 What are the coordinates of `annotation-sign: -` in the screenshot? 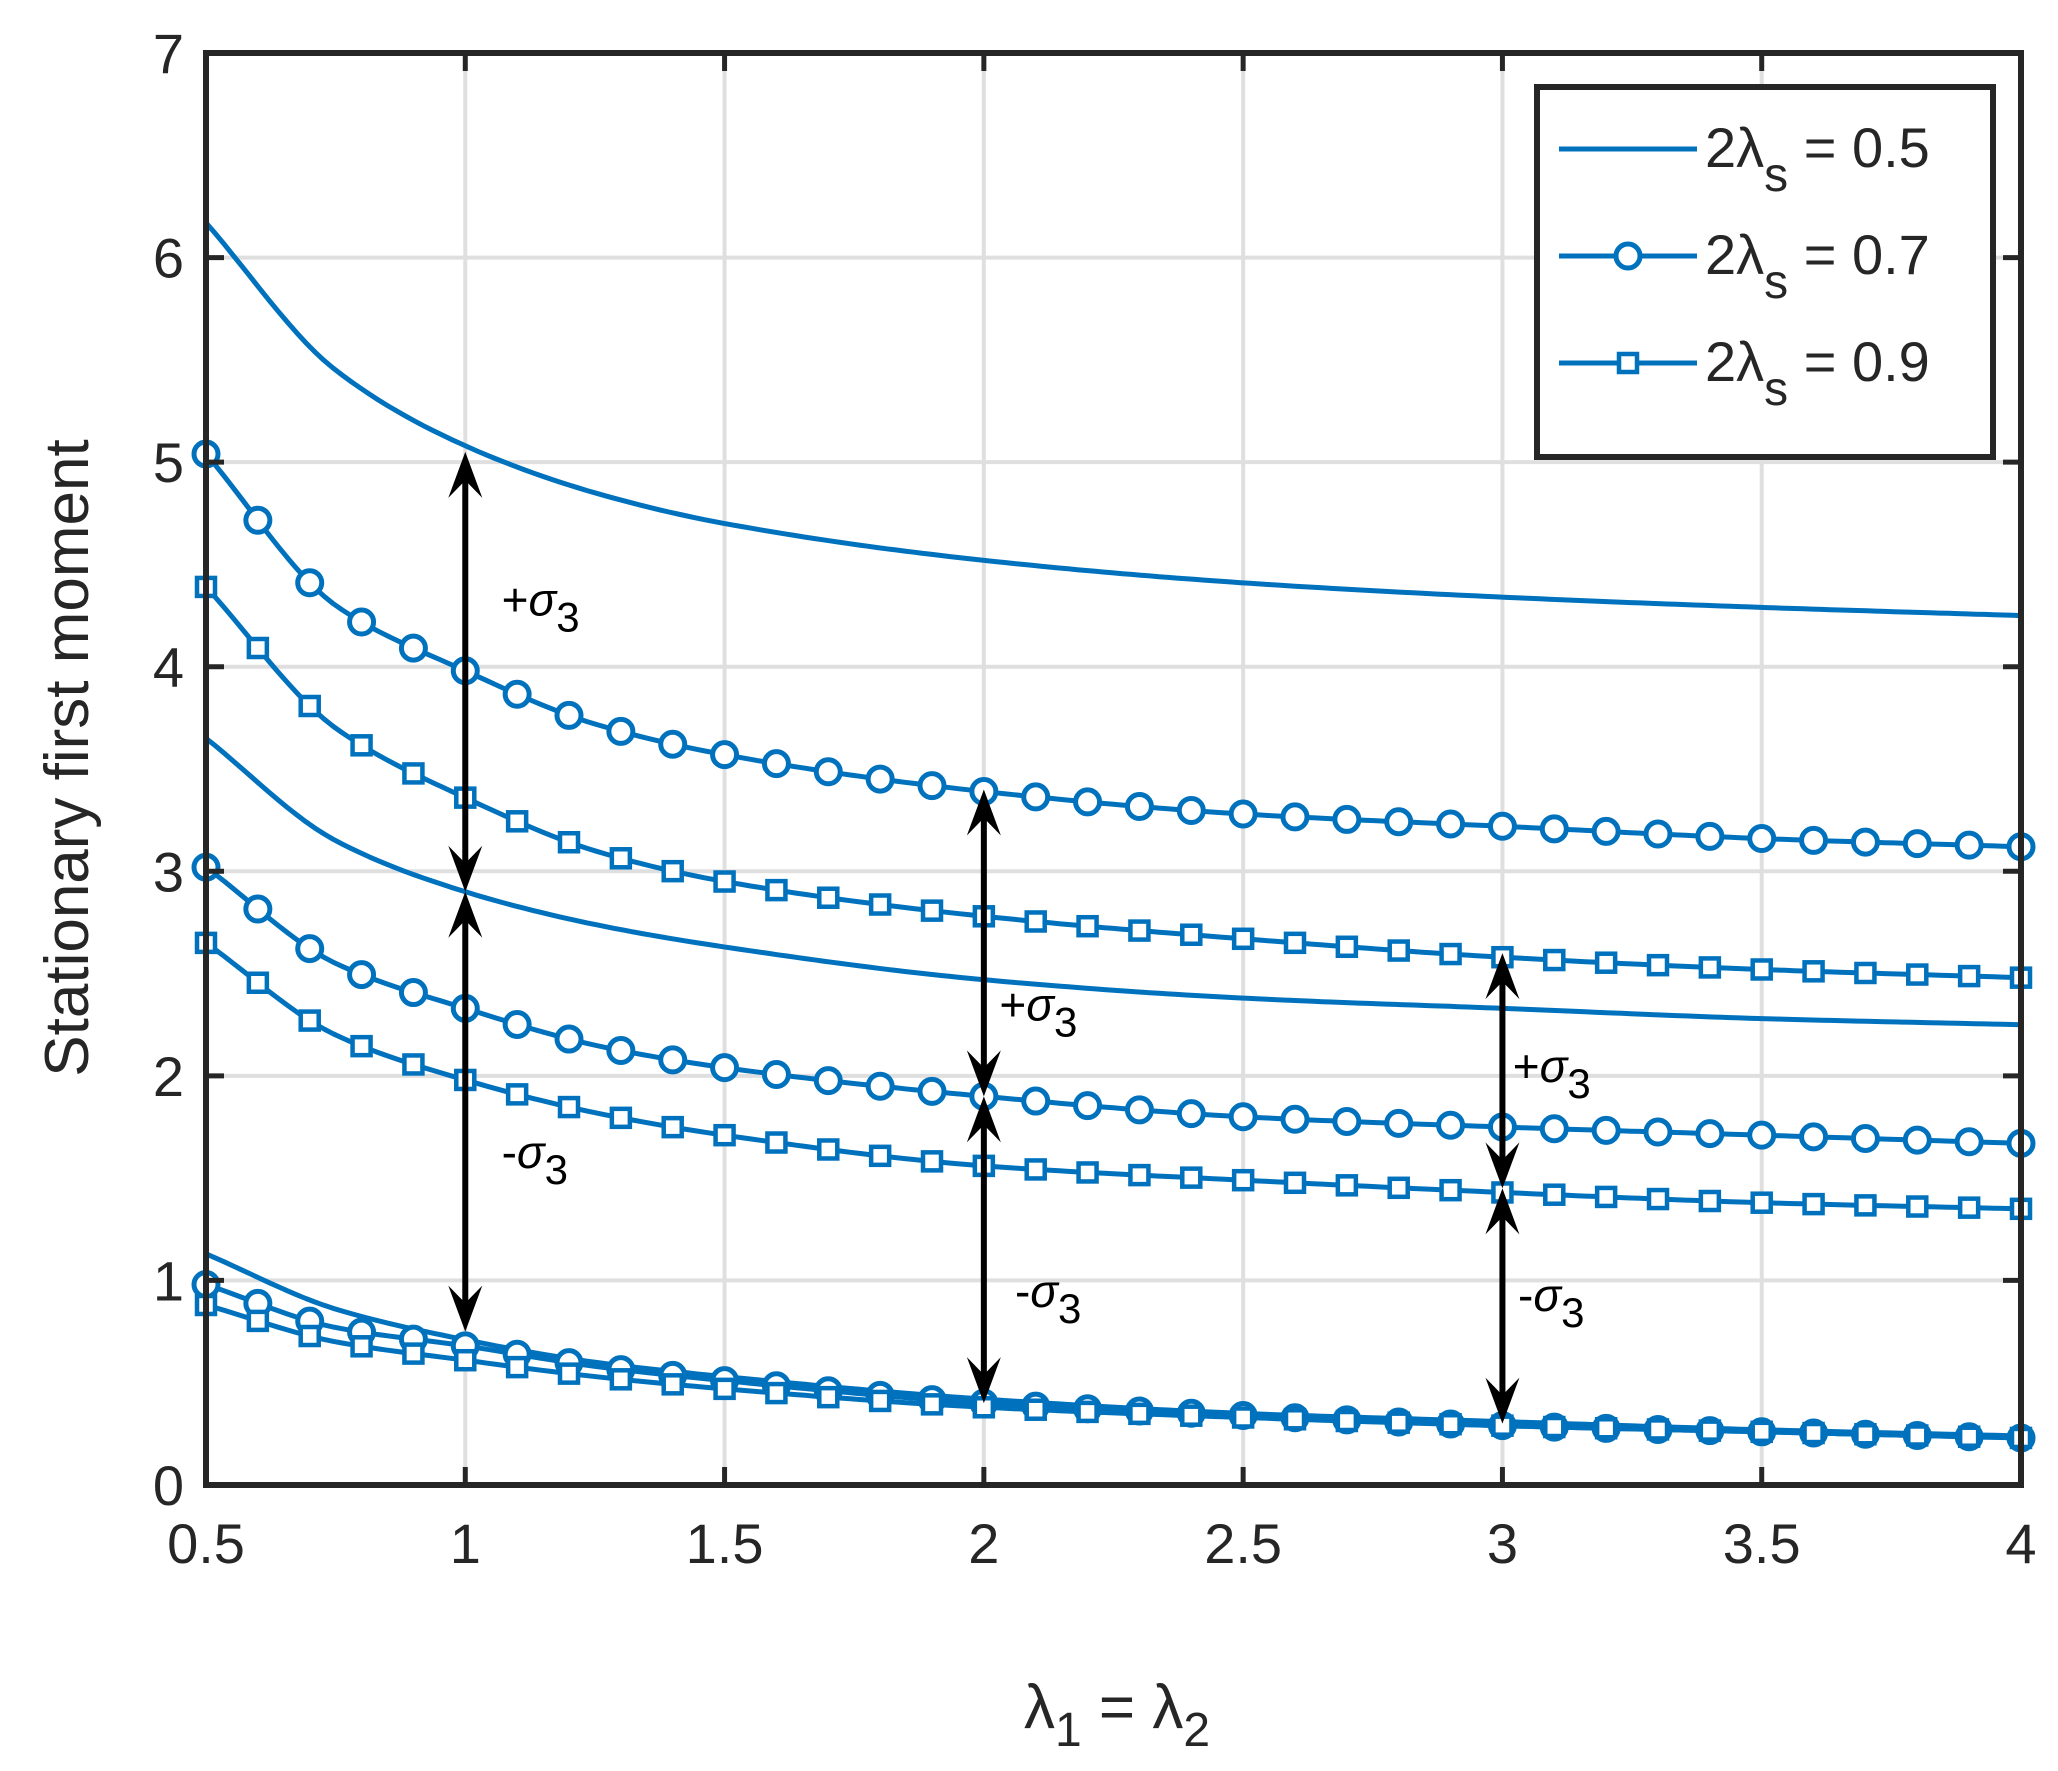 It's located at (1525, 1295).